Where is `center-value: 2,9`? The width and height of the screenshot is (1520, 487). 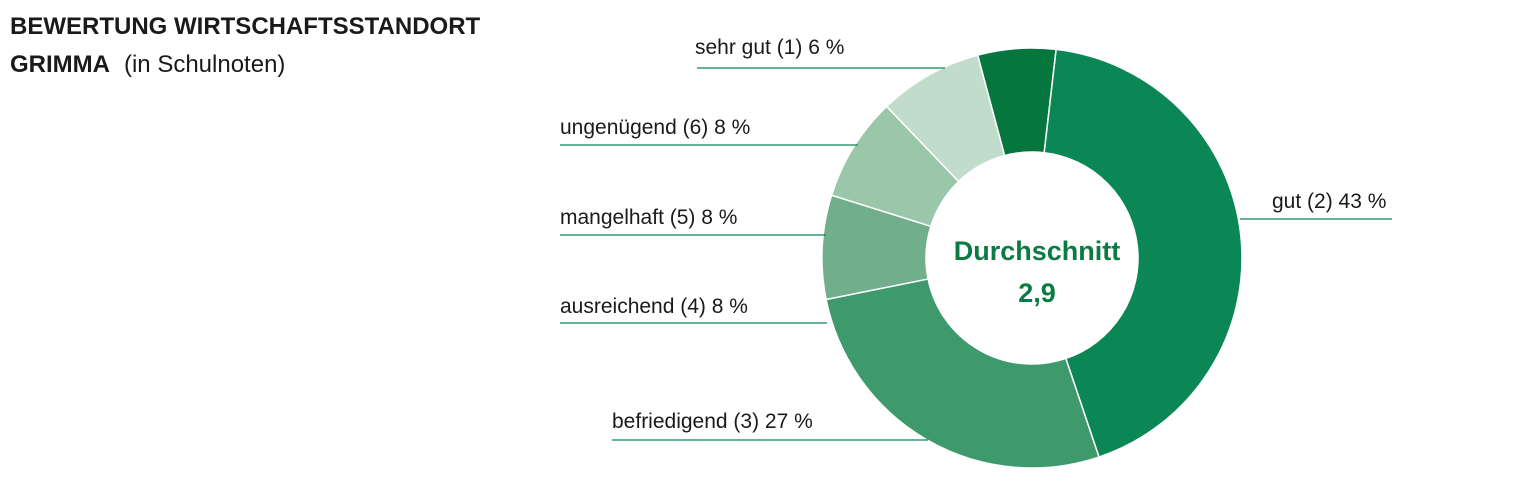 center-value: 2,9 is located at coordinates (1037, 293).